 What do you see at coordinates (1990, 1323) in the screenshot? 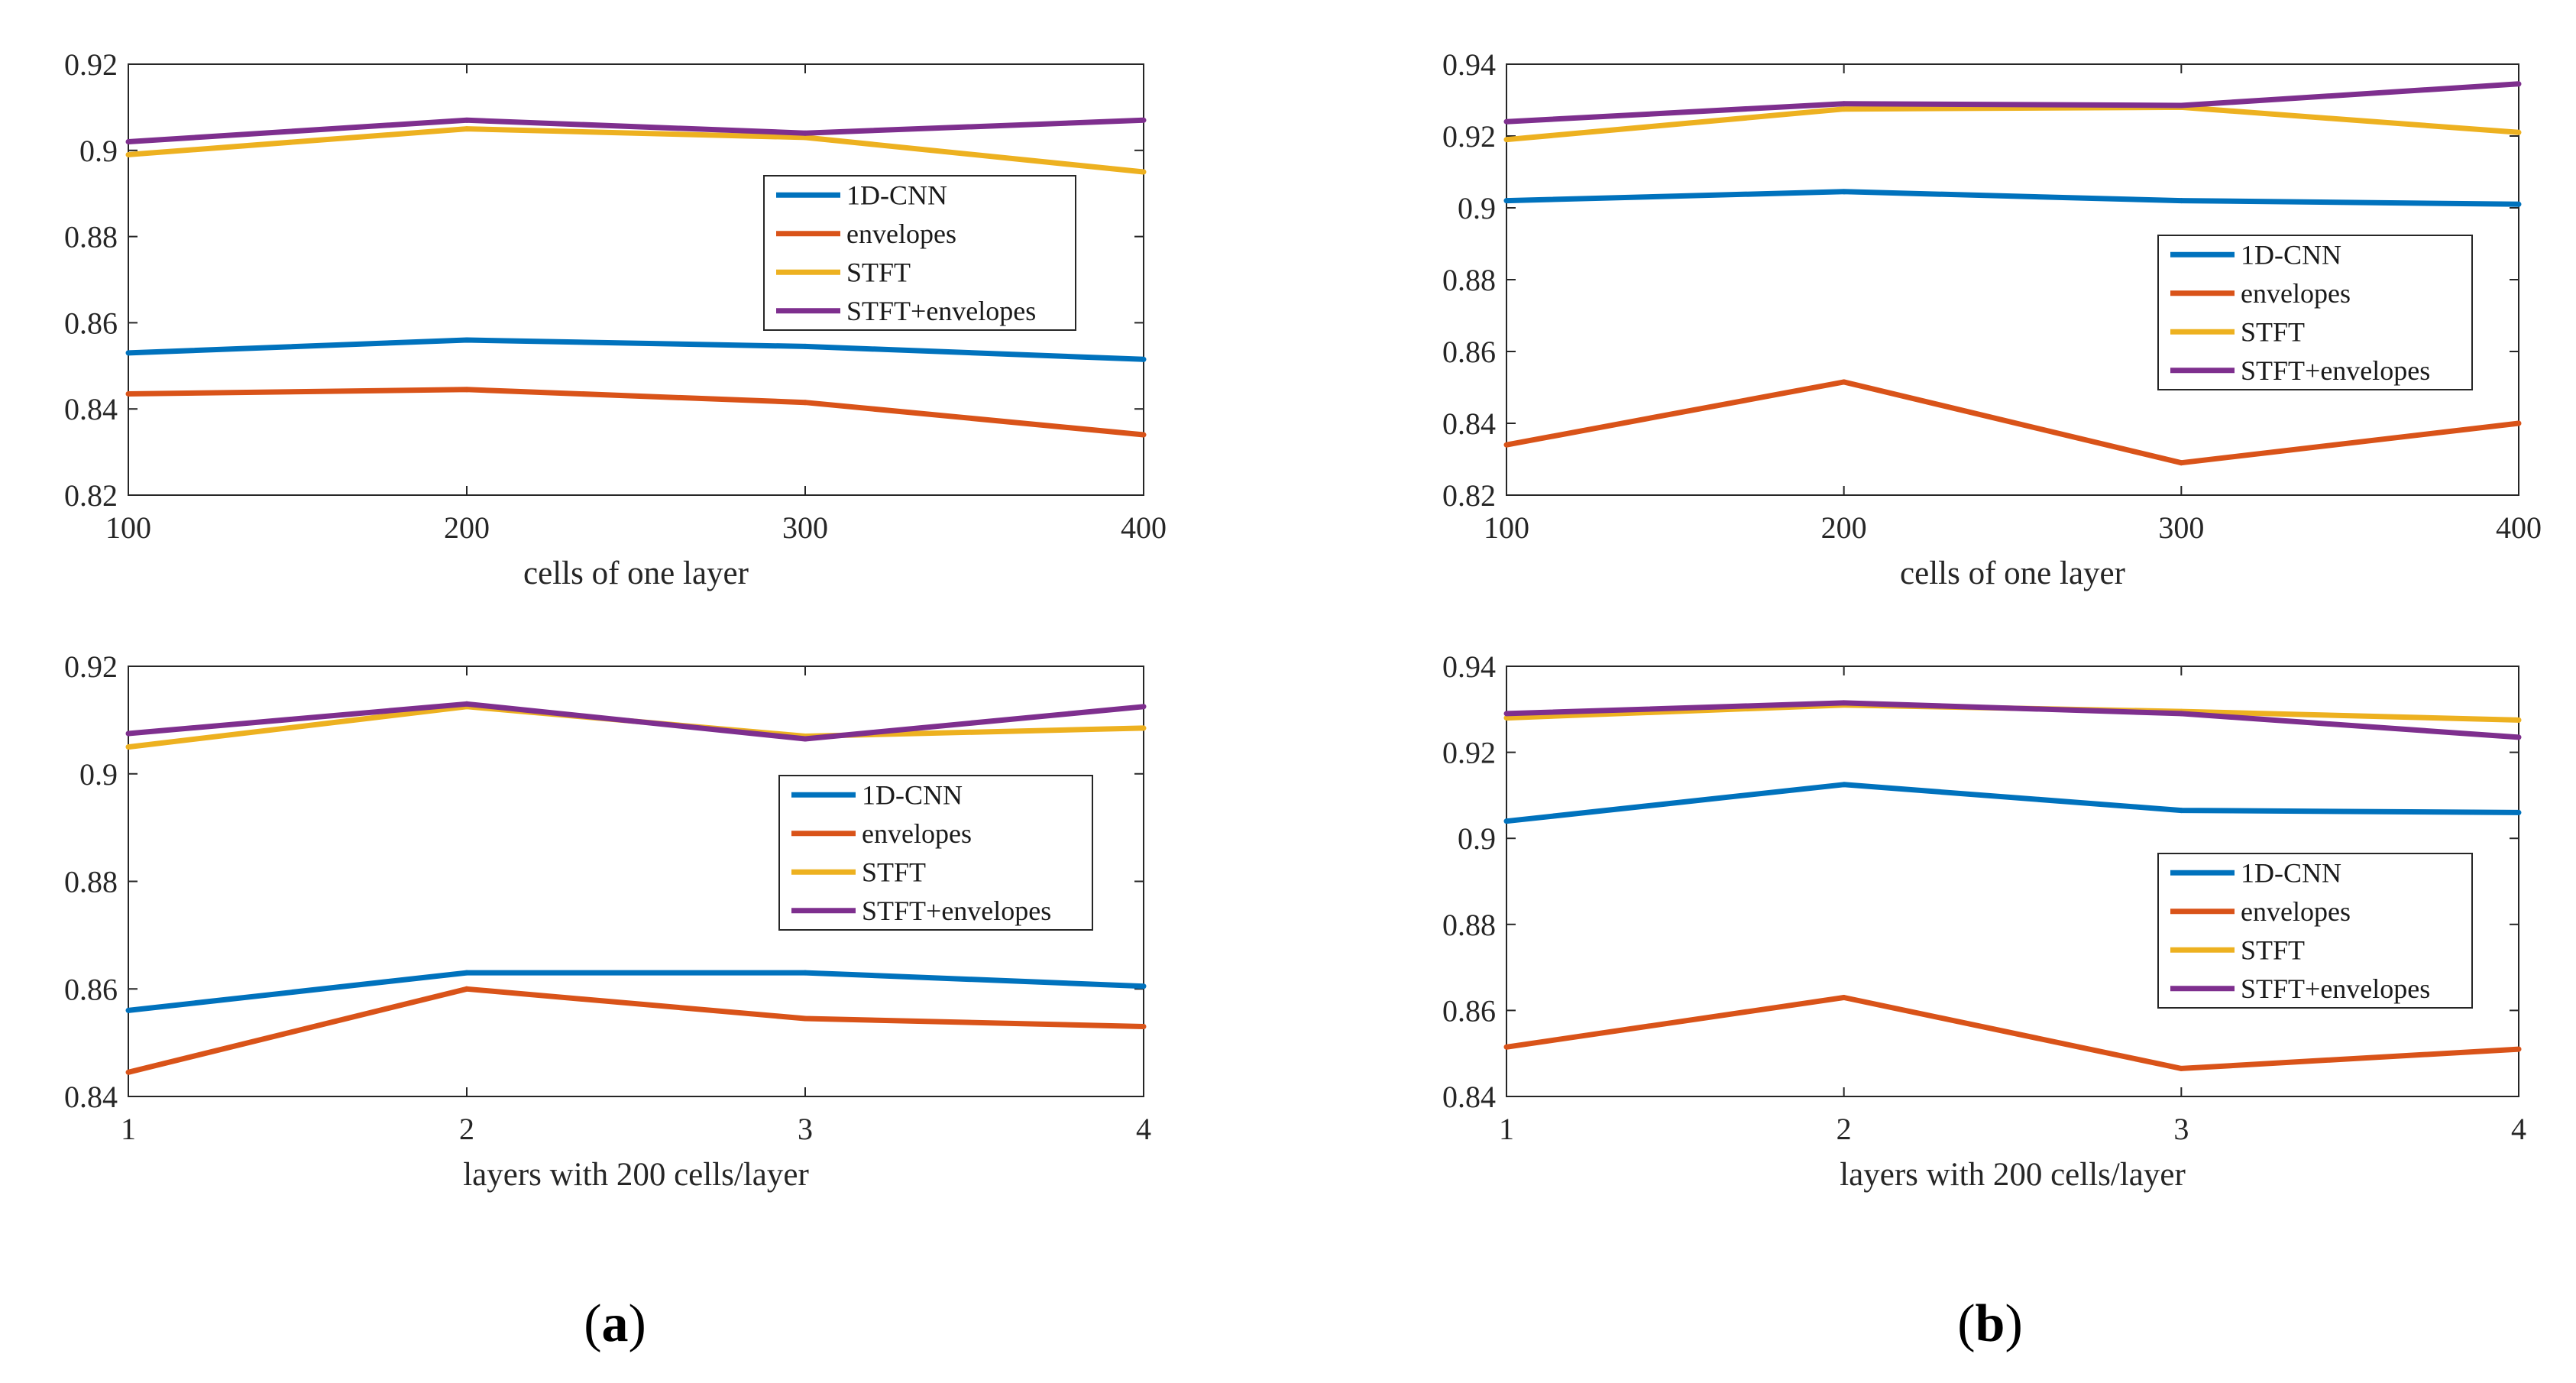
I see `caption-b: (b)` at bounding box center [1990, 1323].